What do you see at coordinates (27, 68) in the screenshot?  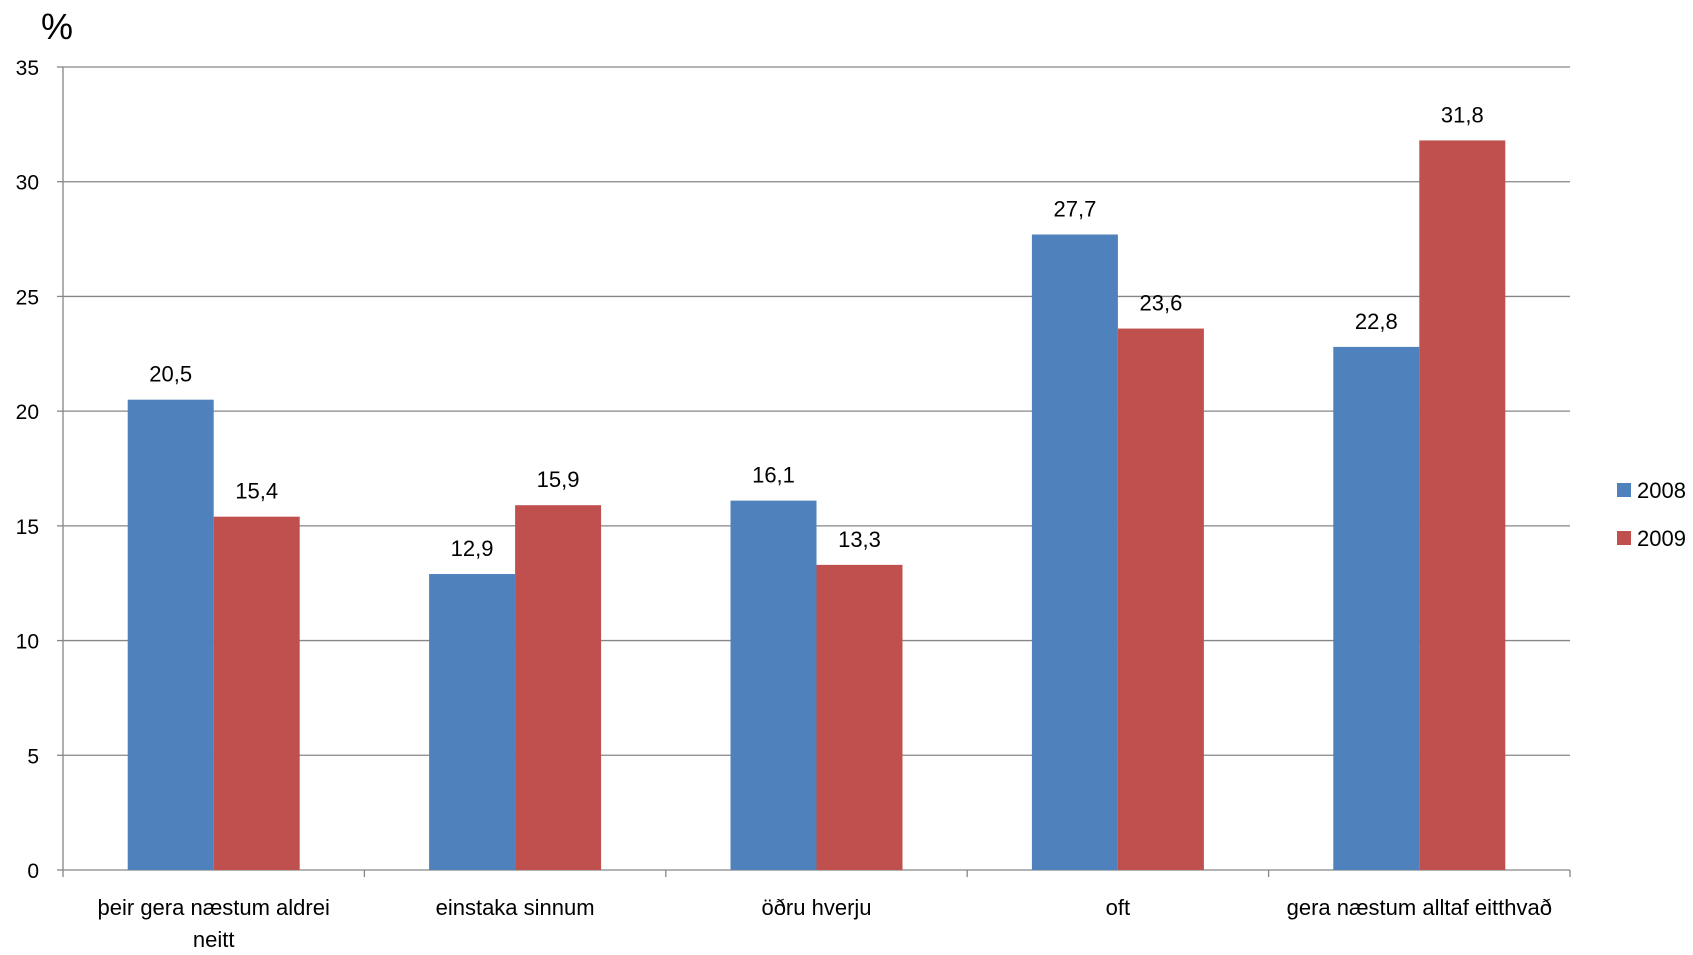 I see `y-tick-label: 35` at bounding box center [27, 68].